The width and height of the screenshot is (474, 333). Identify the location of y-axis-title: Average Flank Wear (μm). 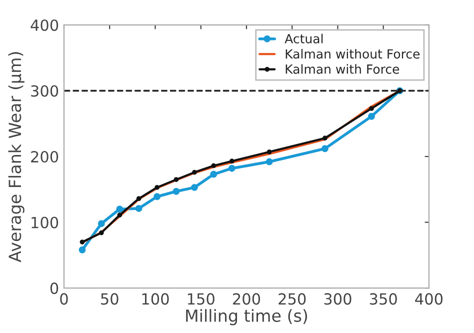
(16, 157).